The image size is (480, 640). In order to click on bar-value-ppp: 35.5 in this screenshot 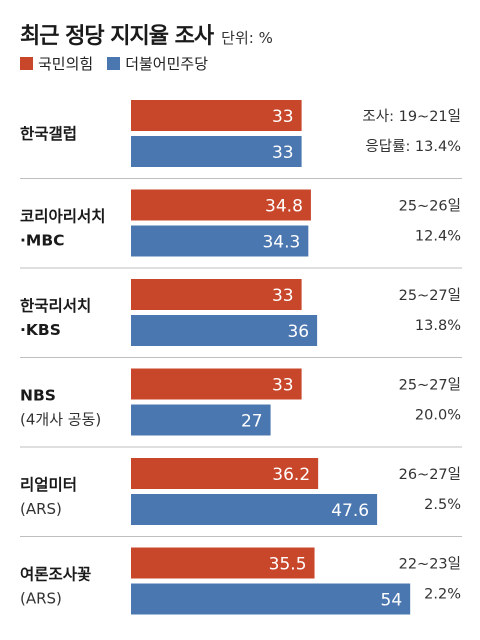, I will do `click(288, 565)`.